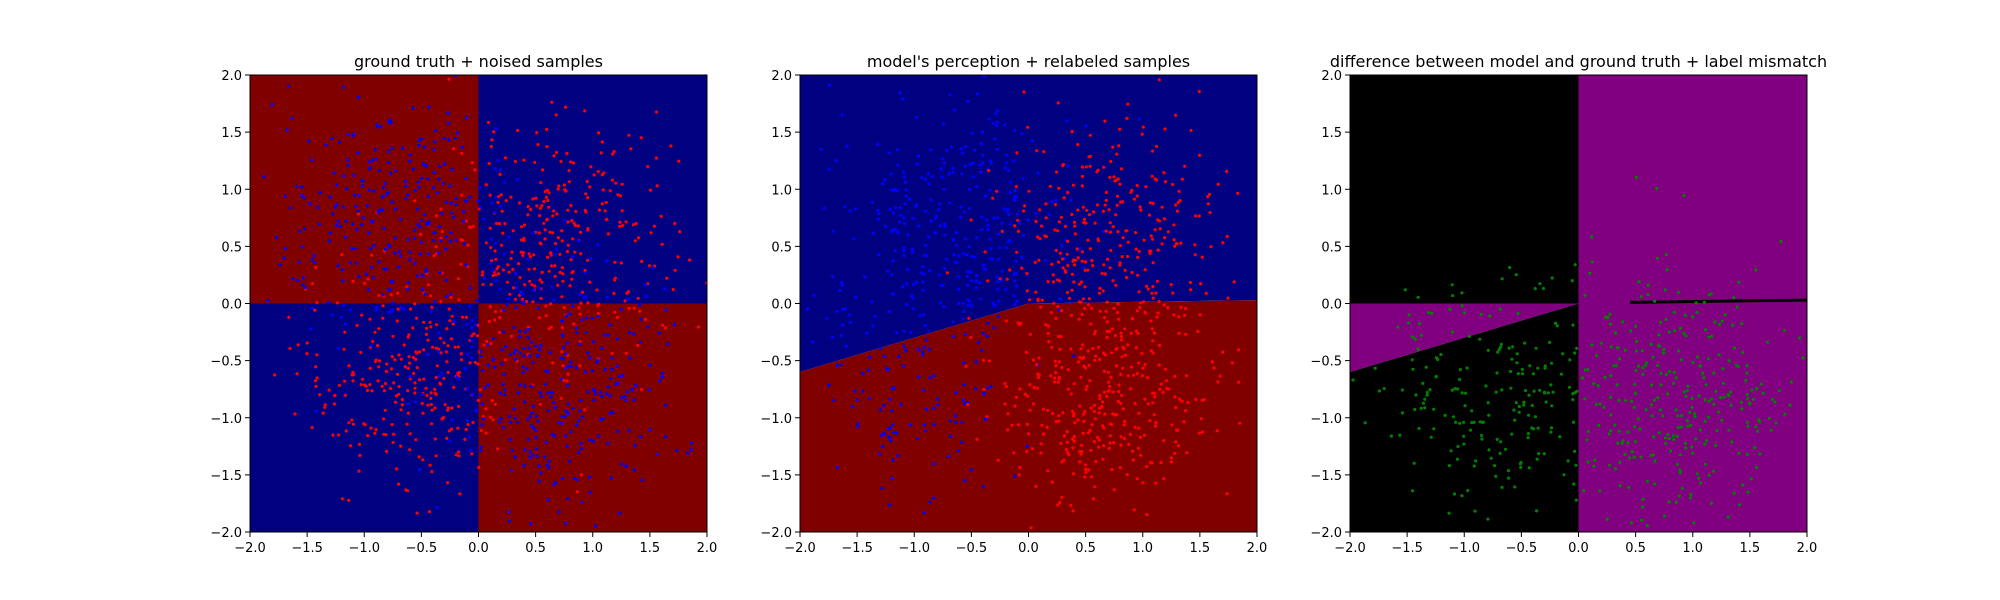  What do you see at coordinates (231, 133) in the screenshot?
I see `y-tick-label: 1.5` at bounding box center [231, 133].